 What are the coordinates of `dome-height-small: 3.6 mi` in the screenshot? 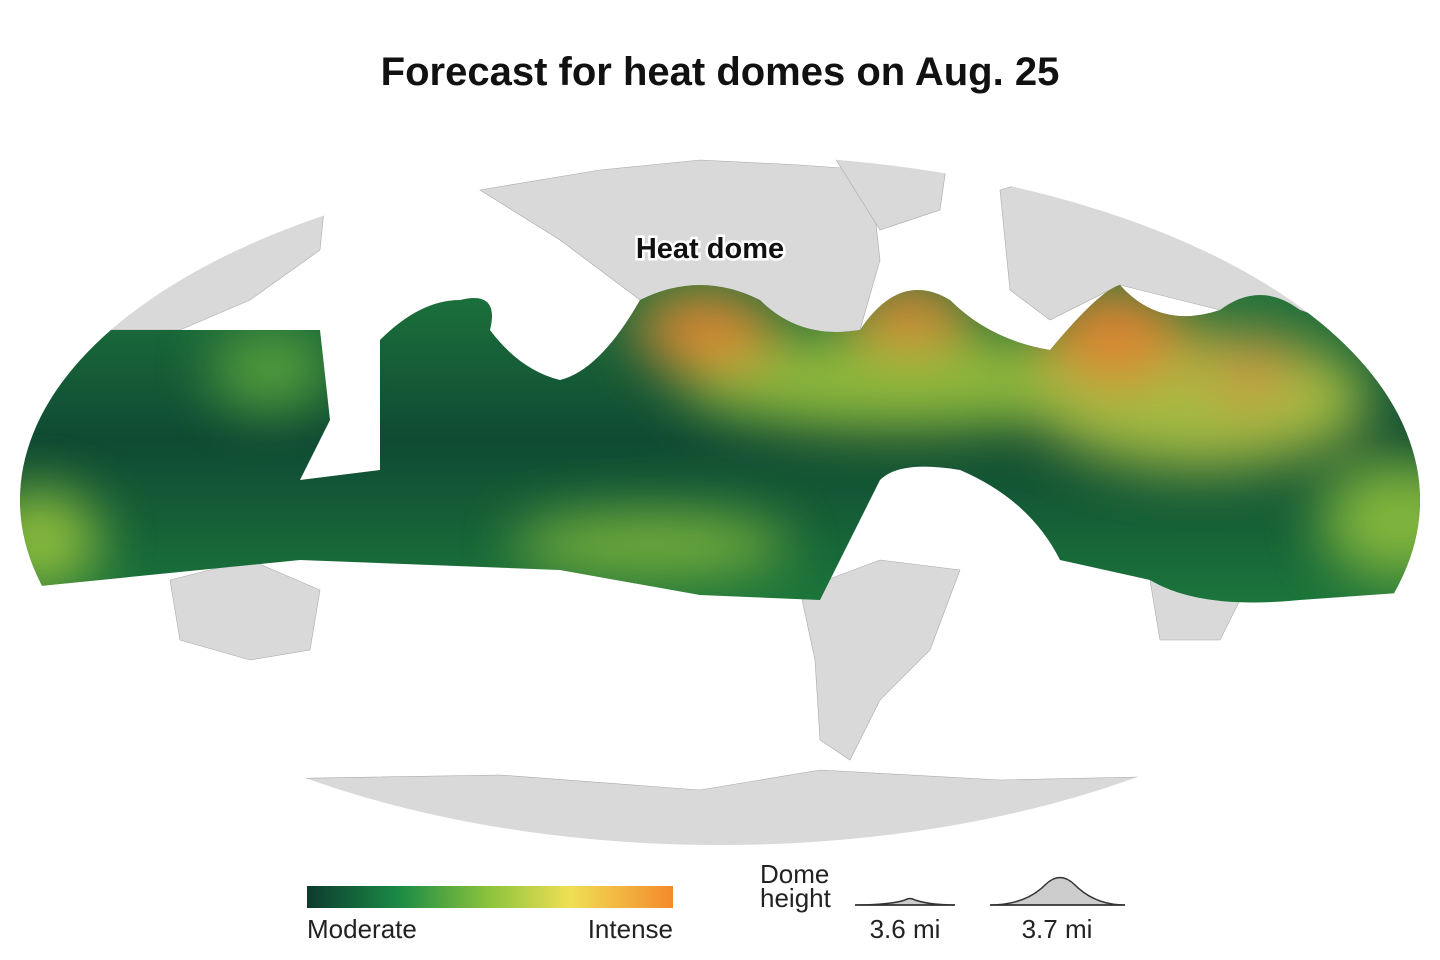 It's located at (905, 929).